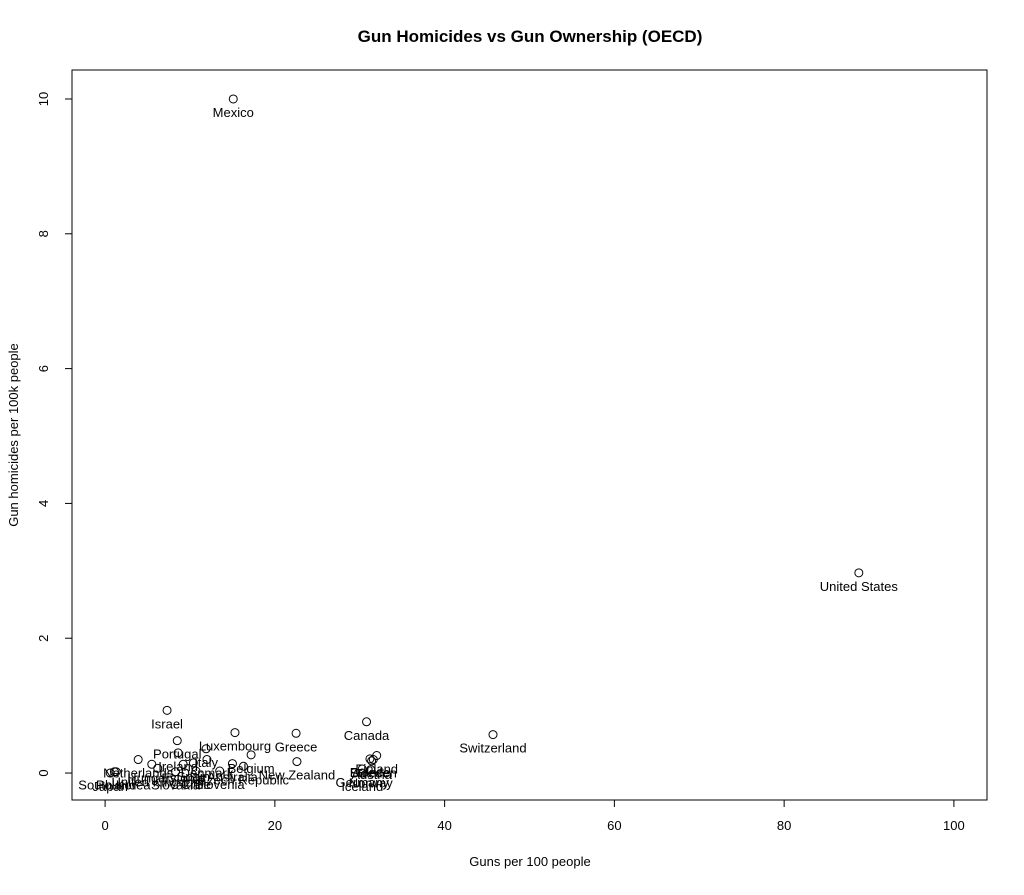 The width and height of the screenshot is (1024, 895). Describe the element at coordinates (43, 503) in the screenshot. I see `y-tick-label: 4` at that location.